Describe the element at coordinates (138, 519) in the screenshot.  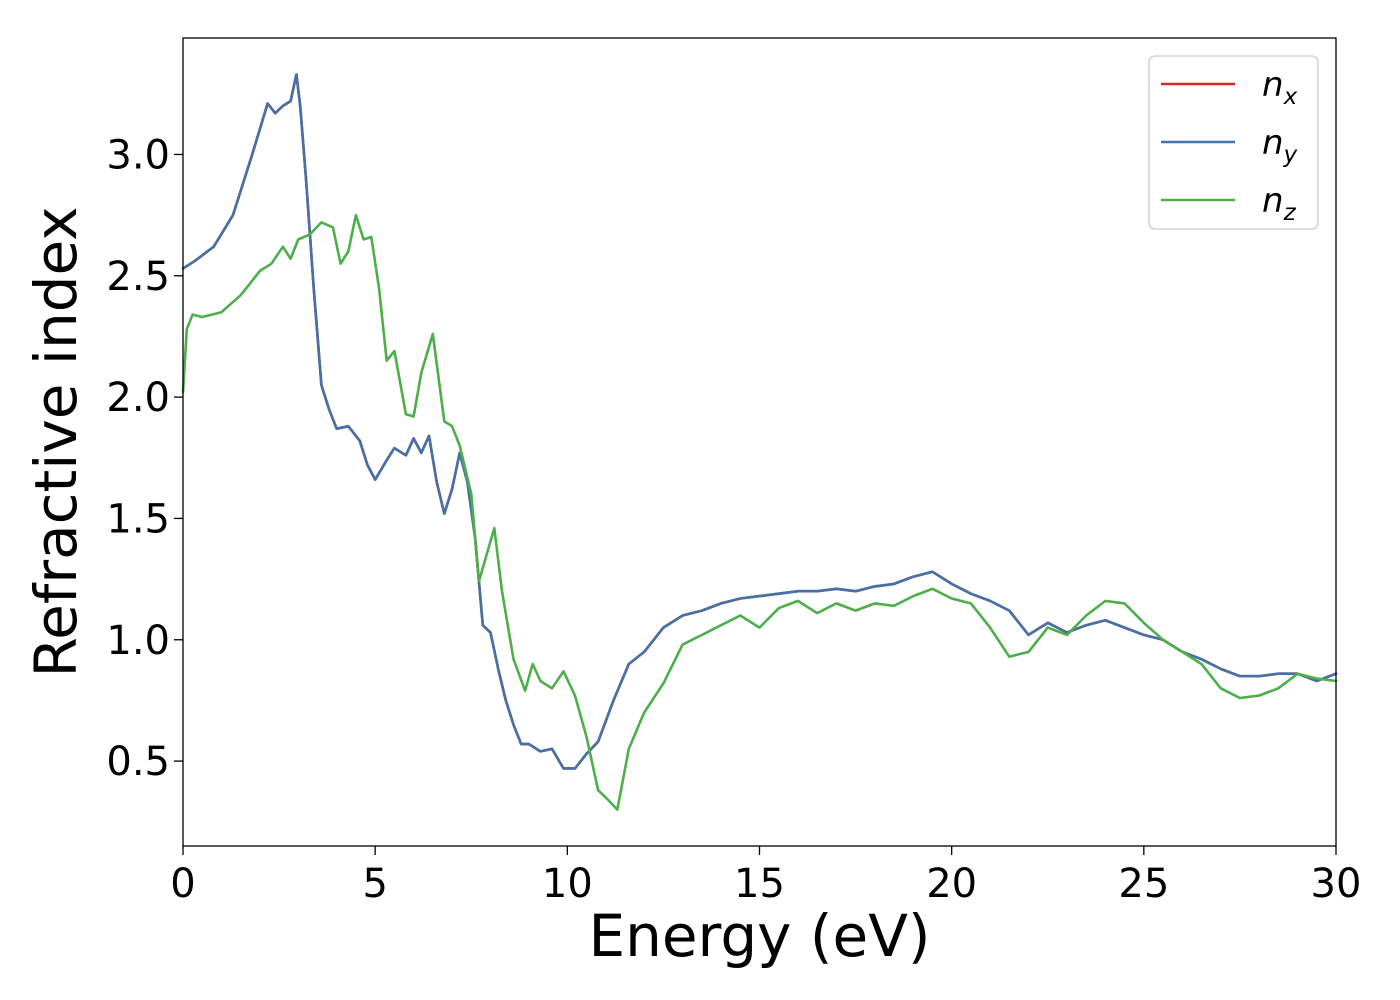
I see `y-tick-label: 1.5` at that location.